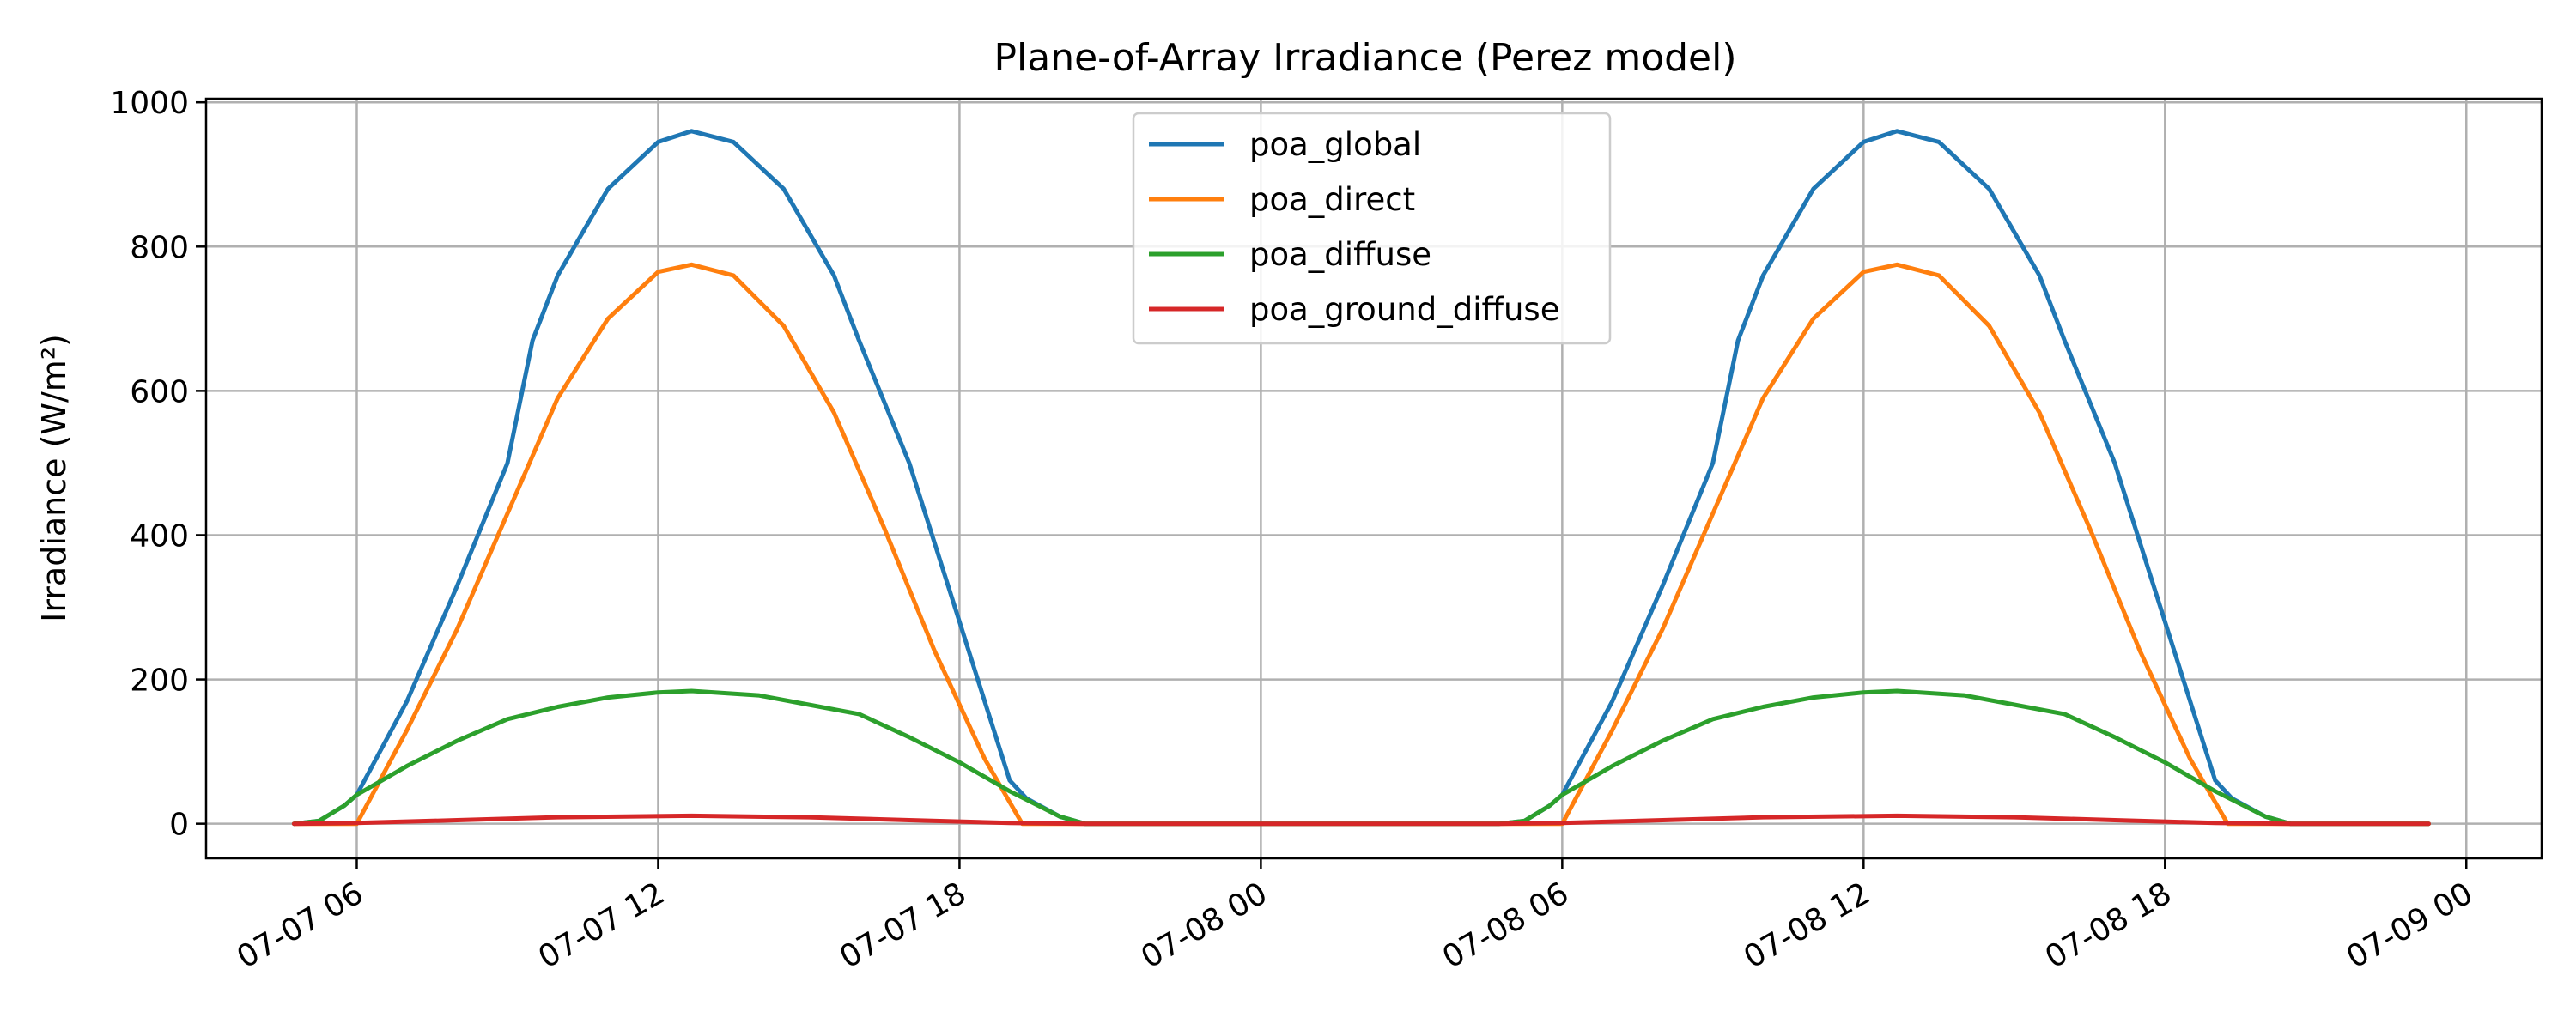  Describe the element at coordinates (159, 681) in the screenshot. I see `y-tick-label: 200` at that location.